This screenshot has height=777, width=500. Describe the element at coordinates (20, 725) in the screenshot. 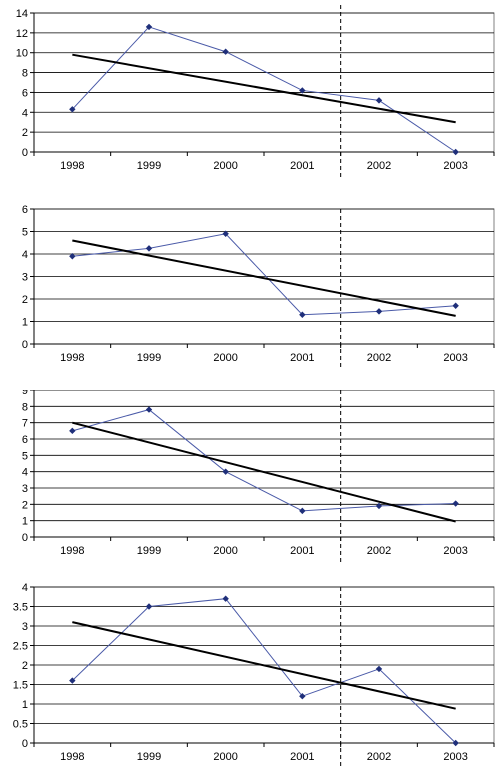

I see `y-tick-label: 0.5` at that location.